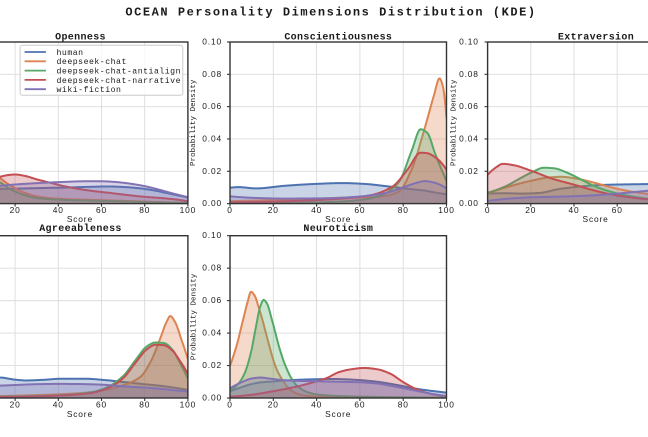 The image size is (648, 437). What do you see at coordinates (119, 81) in the screenshot?
I see `svg-text: deepseek-chat-narrative` at bounding box center [119, 81].